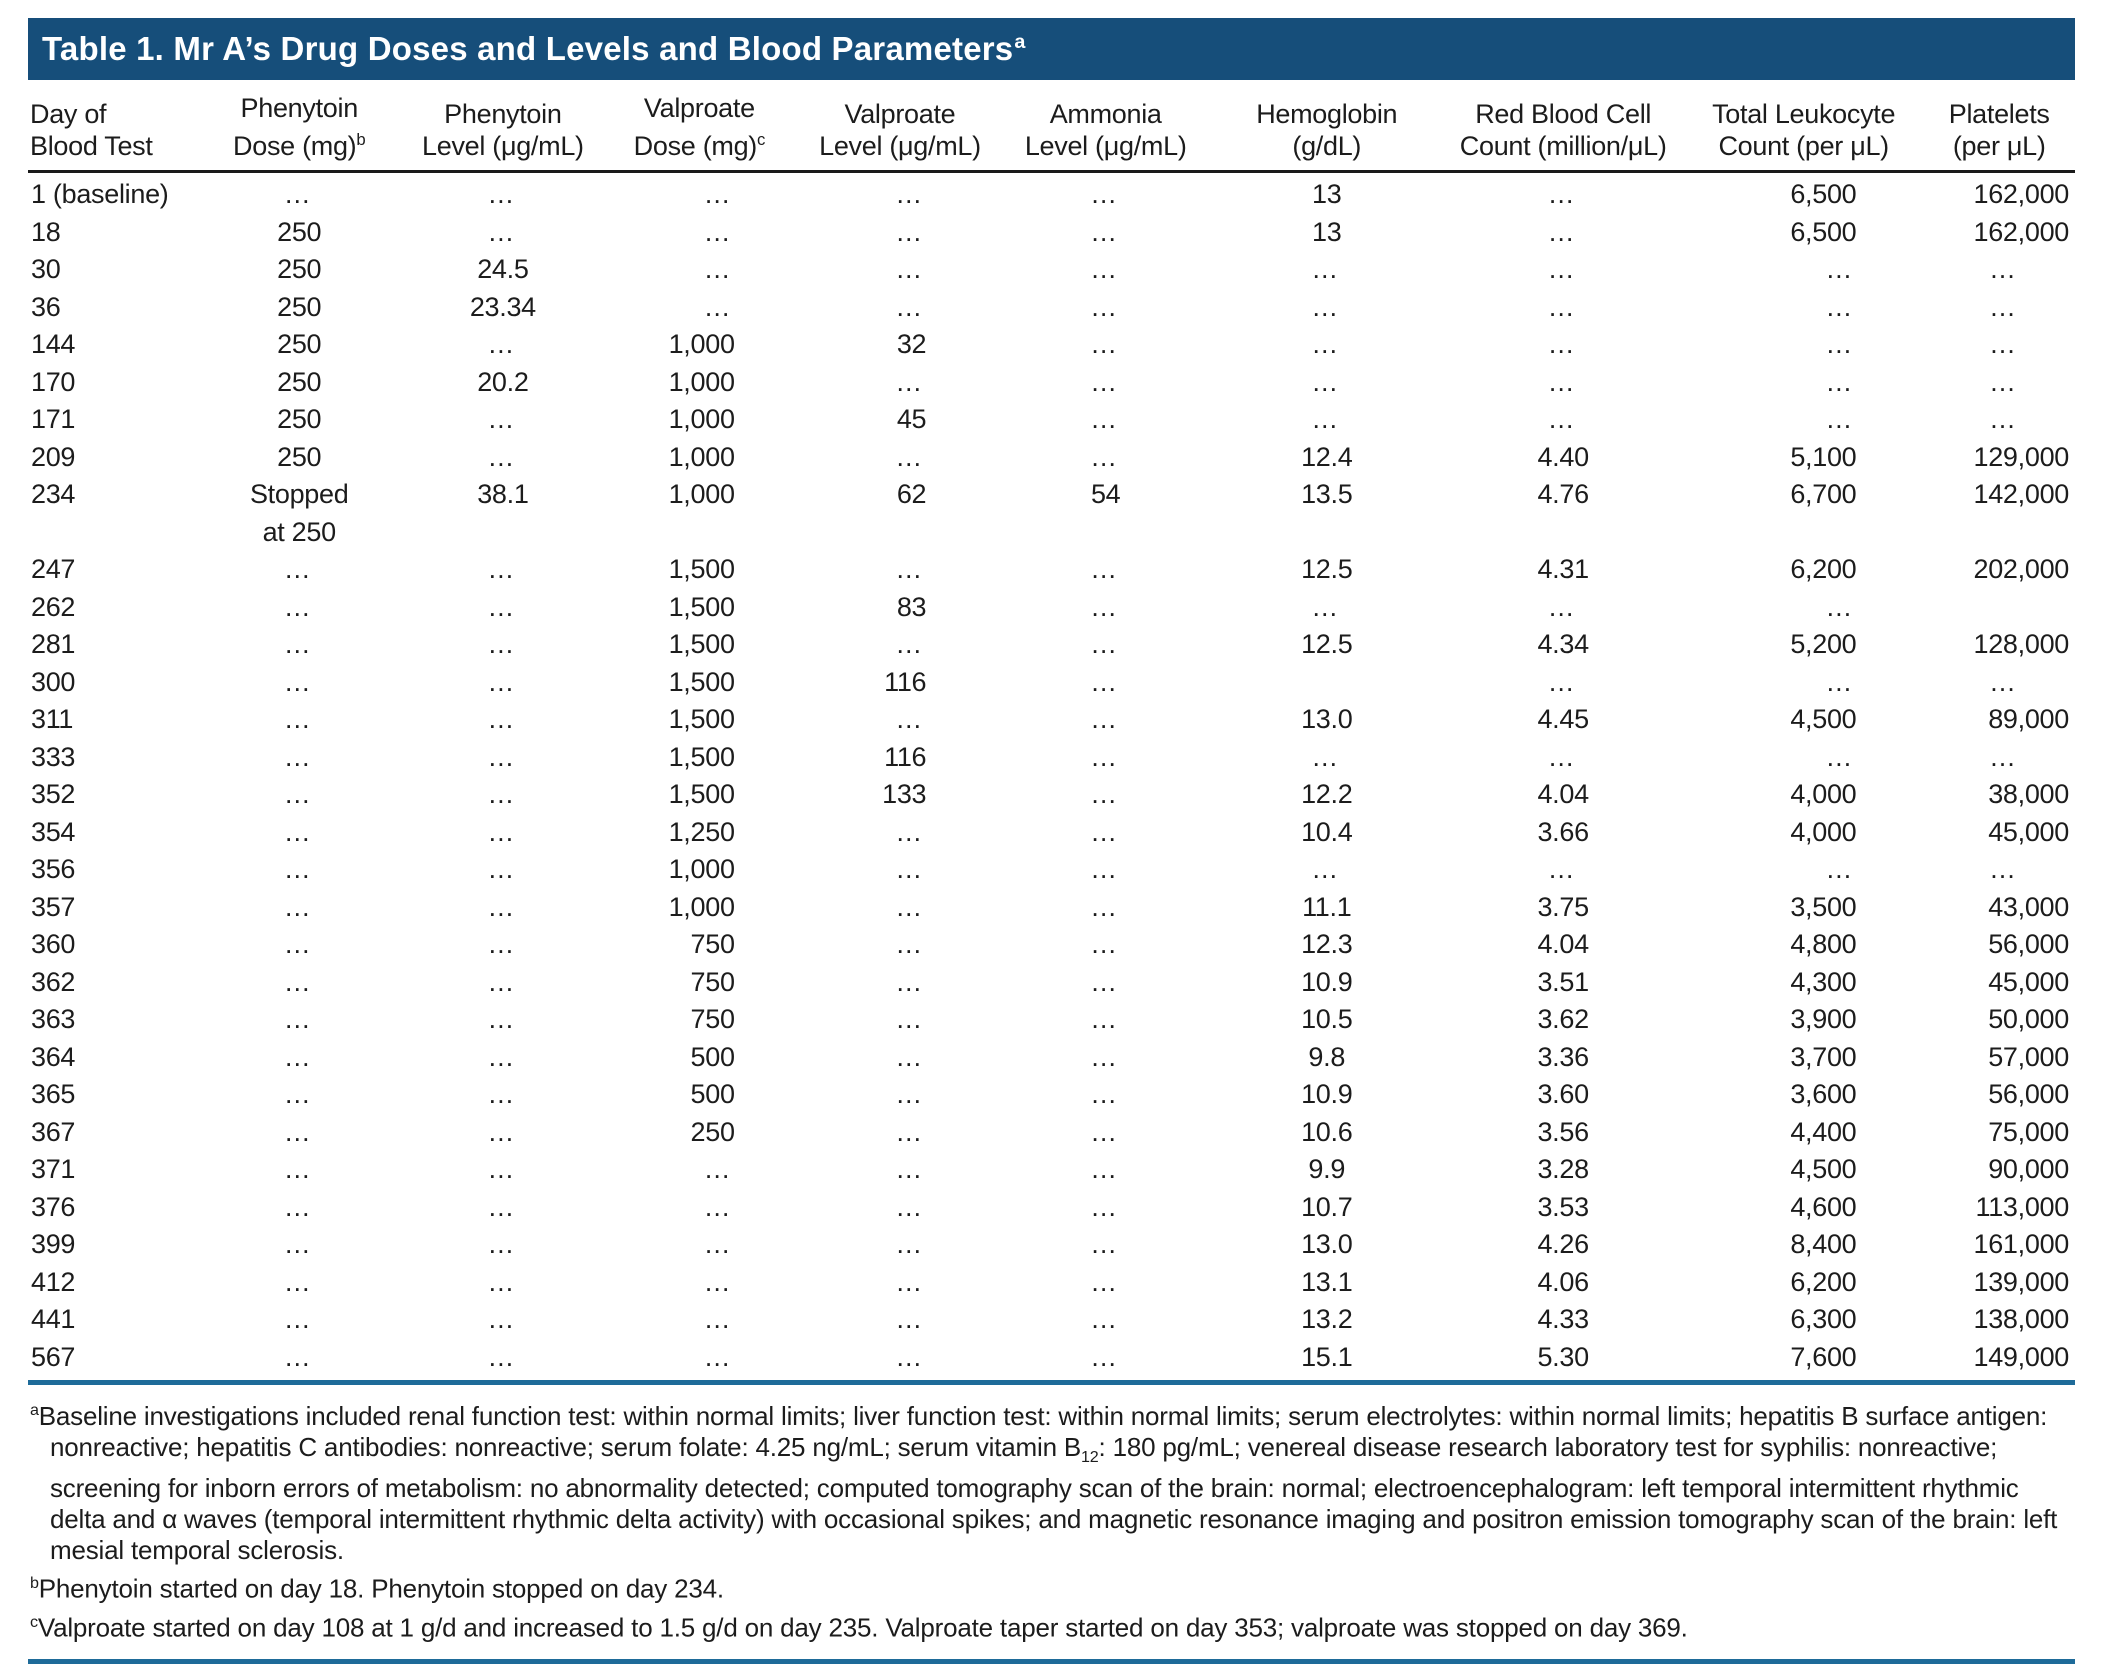  Describe the element at coordinates (2028, 944) in the screenshot. I see `table-cell: 56,000` at that location.